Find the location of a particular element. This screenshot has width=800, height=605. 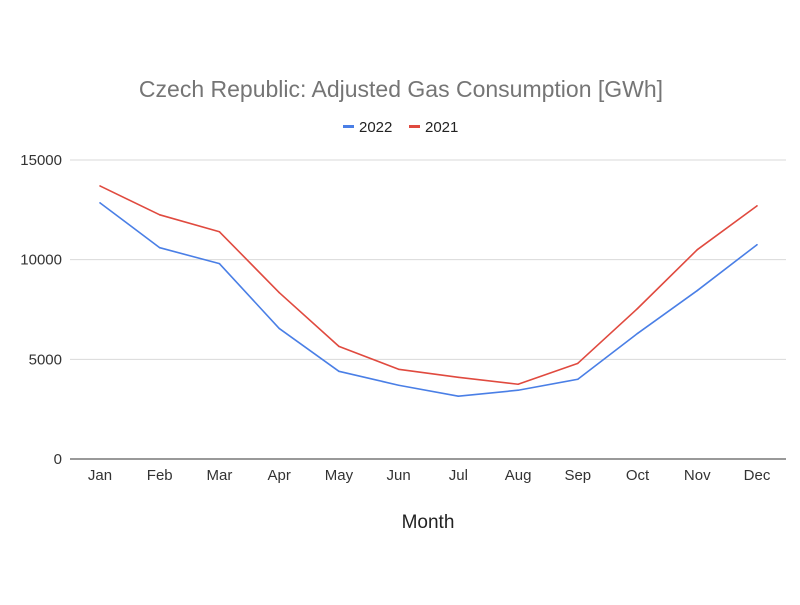

data-point-2021-sep is located at coordinates (578, 363).